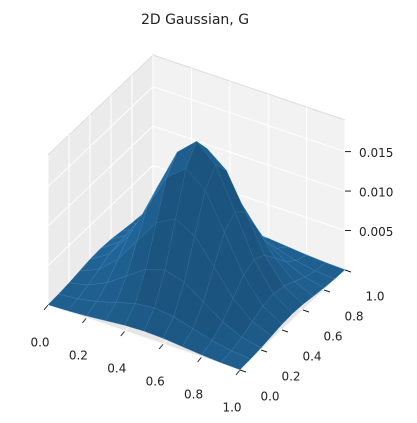 The height and width of the screenshot is (423, 417). I want to click on y-tick-label: 1.0, so click(374, 297).